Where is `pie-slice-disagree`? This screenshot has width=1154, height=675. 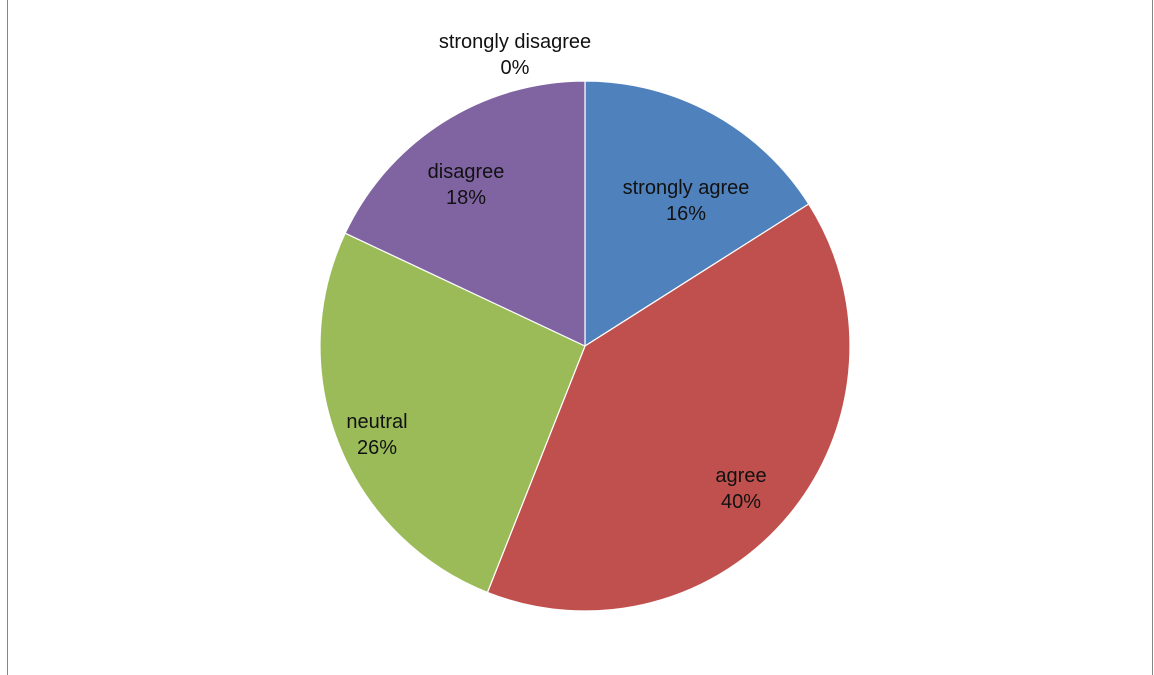 pie-slice-disagree is located at coordinates (465, 213).